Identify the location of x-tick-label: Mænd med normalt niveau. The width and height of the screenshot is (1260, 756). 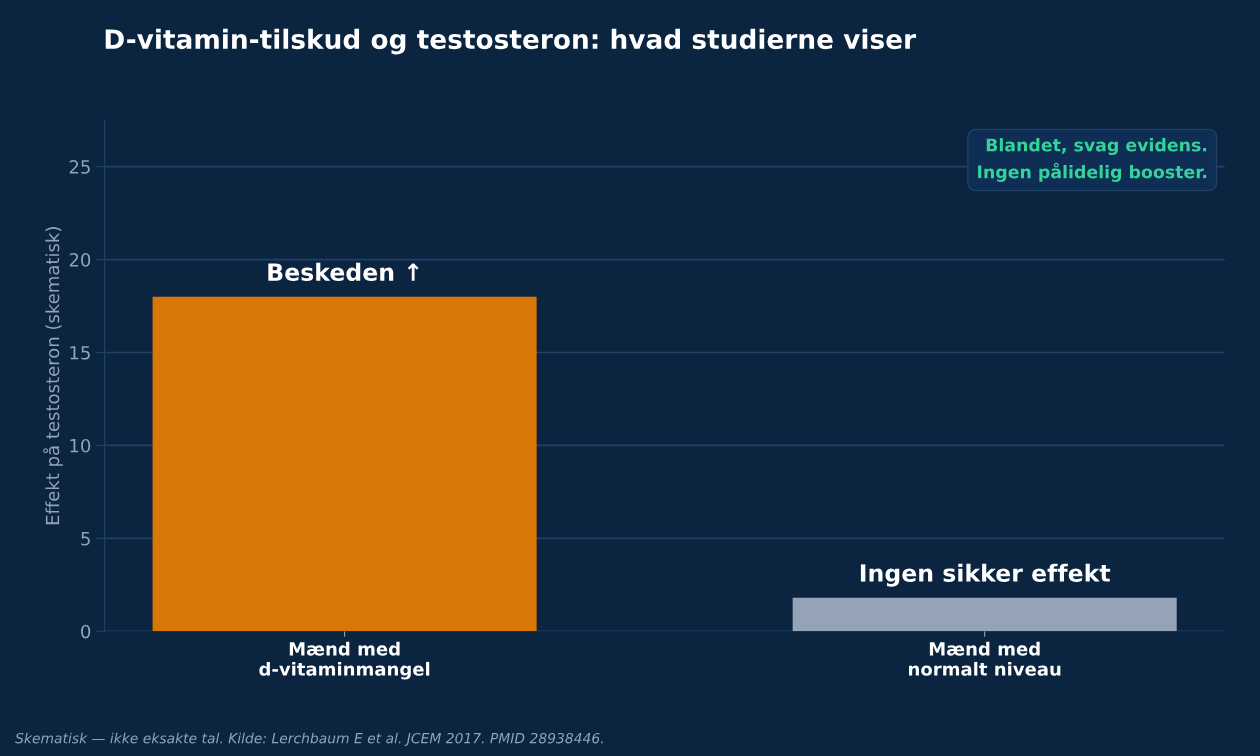
(985, 658).